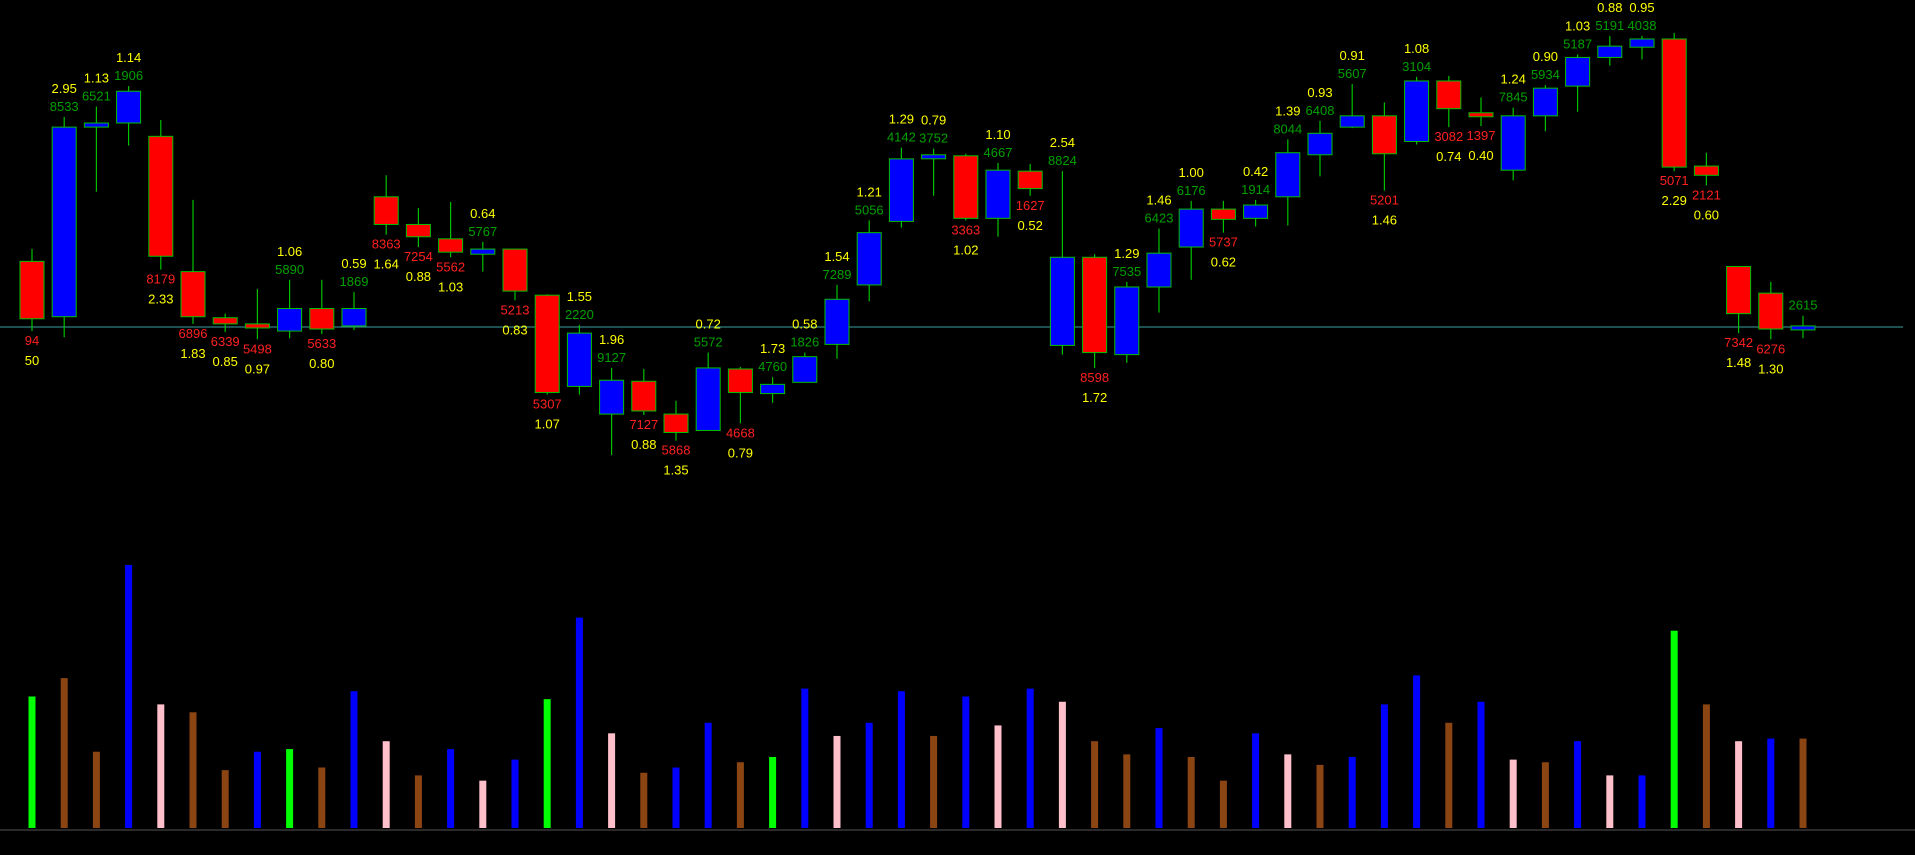  I want to click on candle: 6521 1.13, so click(96, 131).